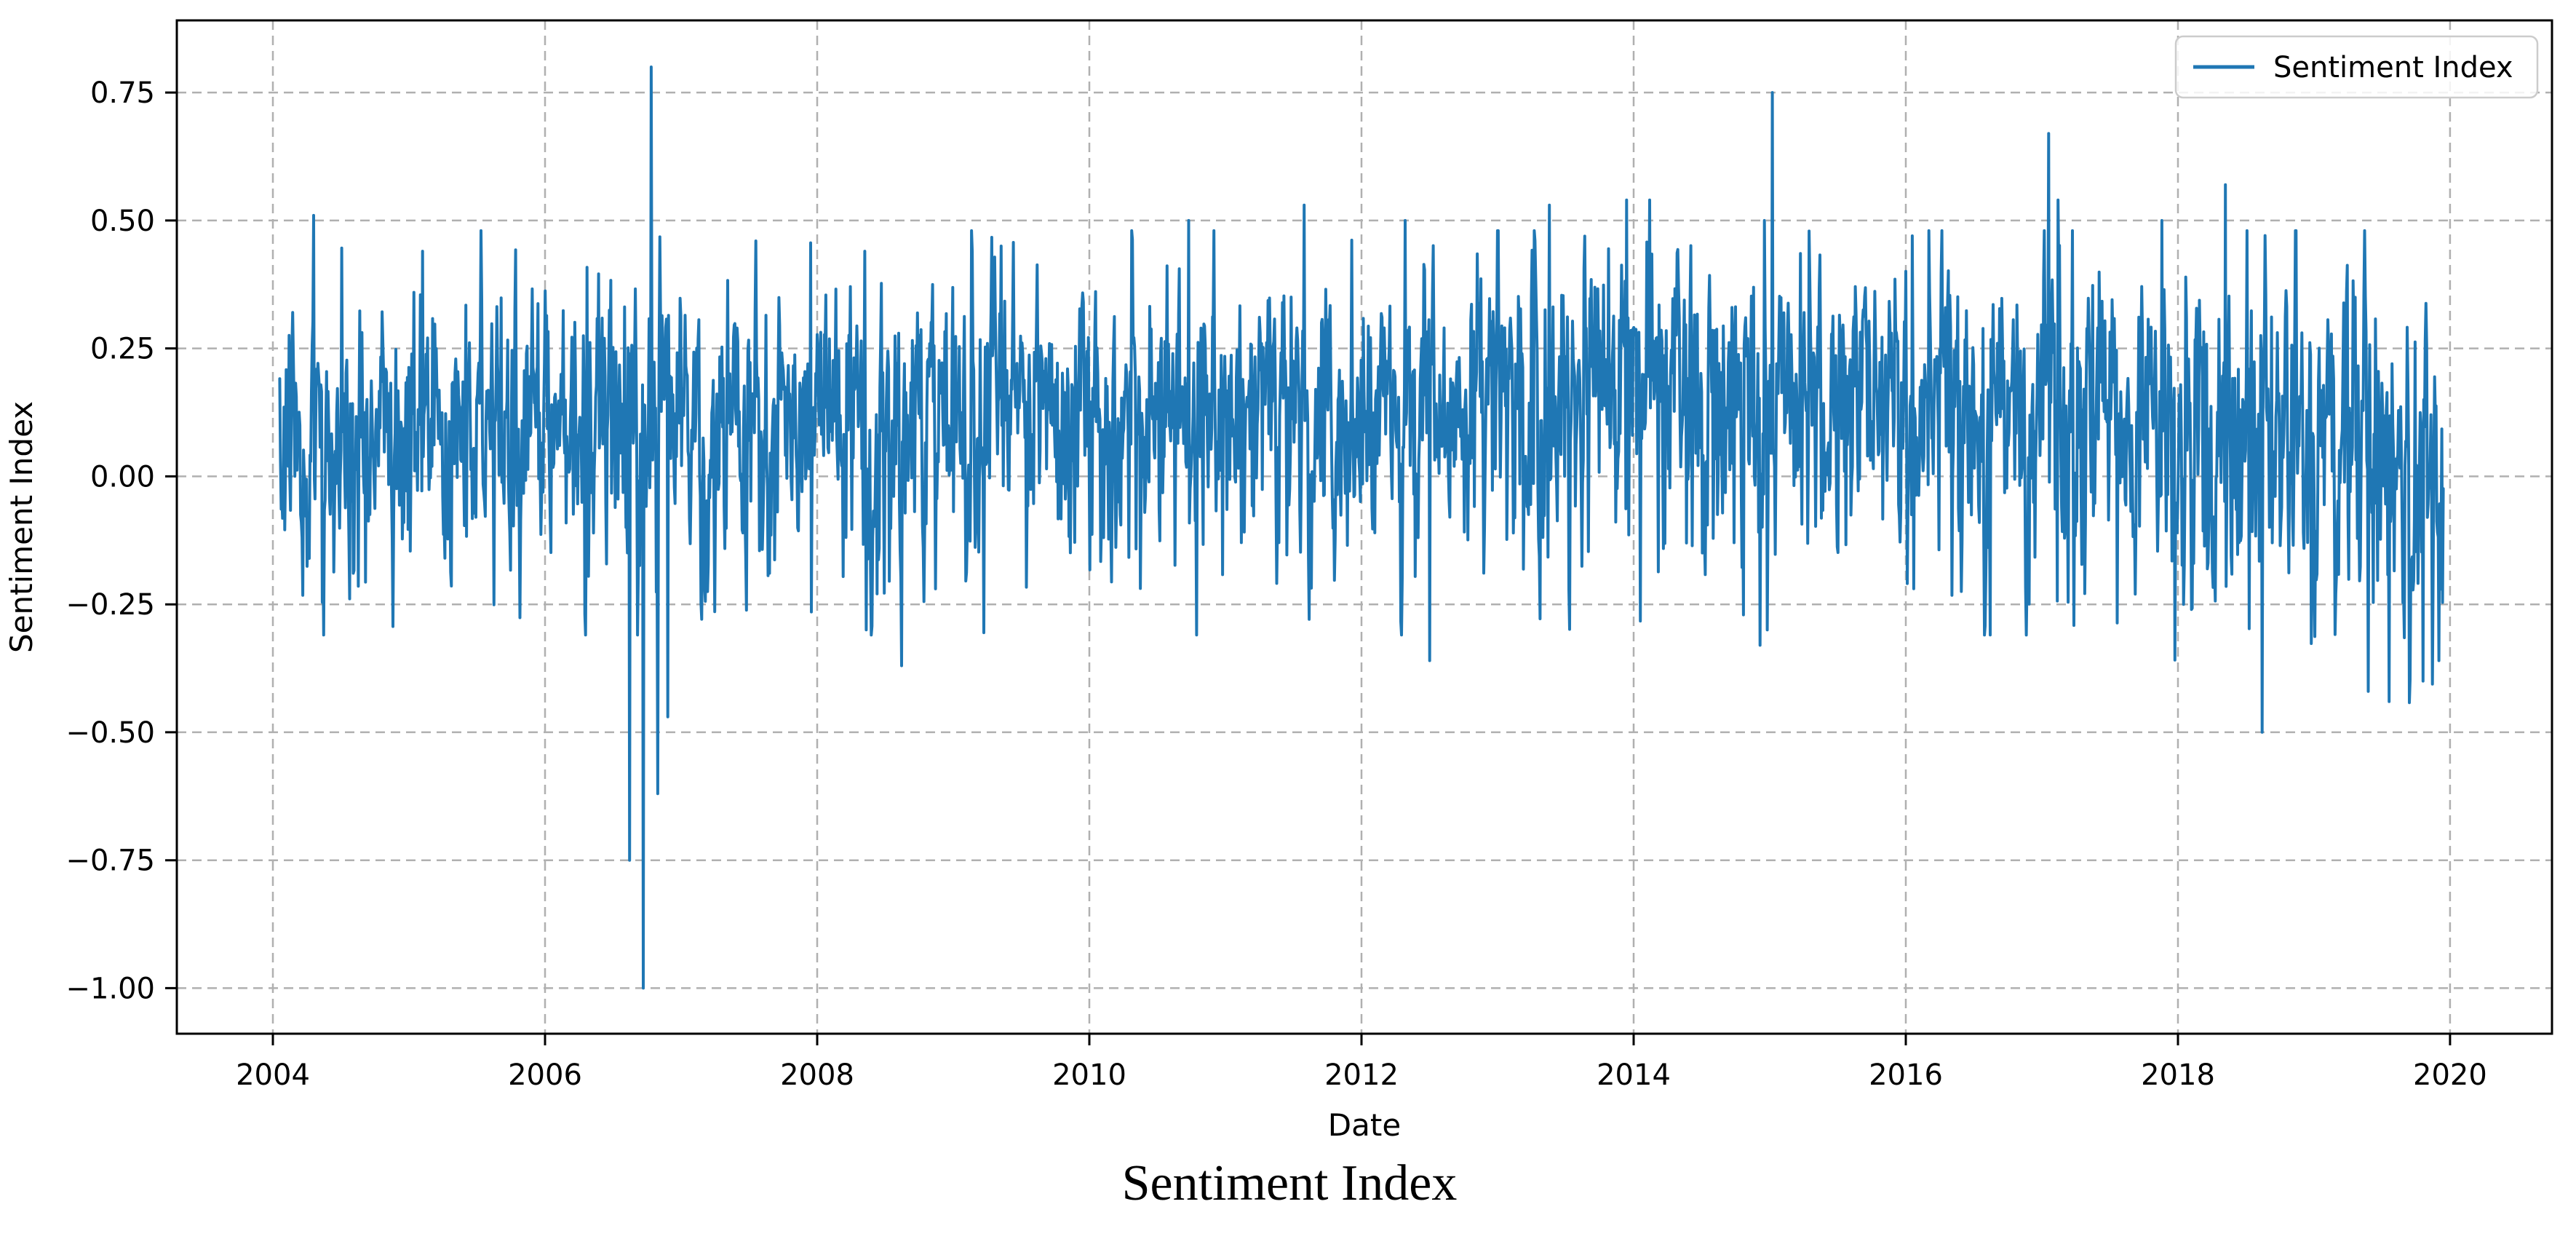 The height and width of the screenshot is (1247, 2576). I want to click on y-tick-label: −0.50, so click(110, 733).